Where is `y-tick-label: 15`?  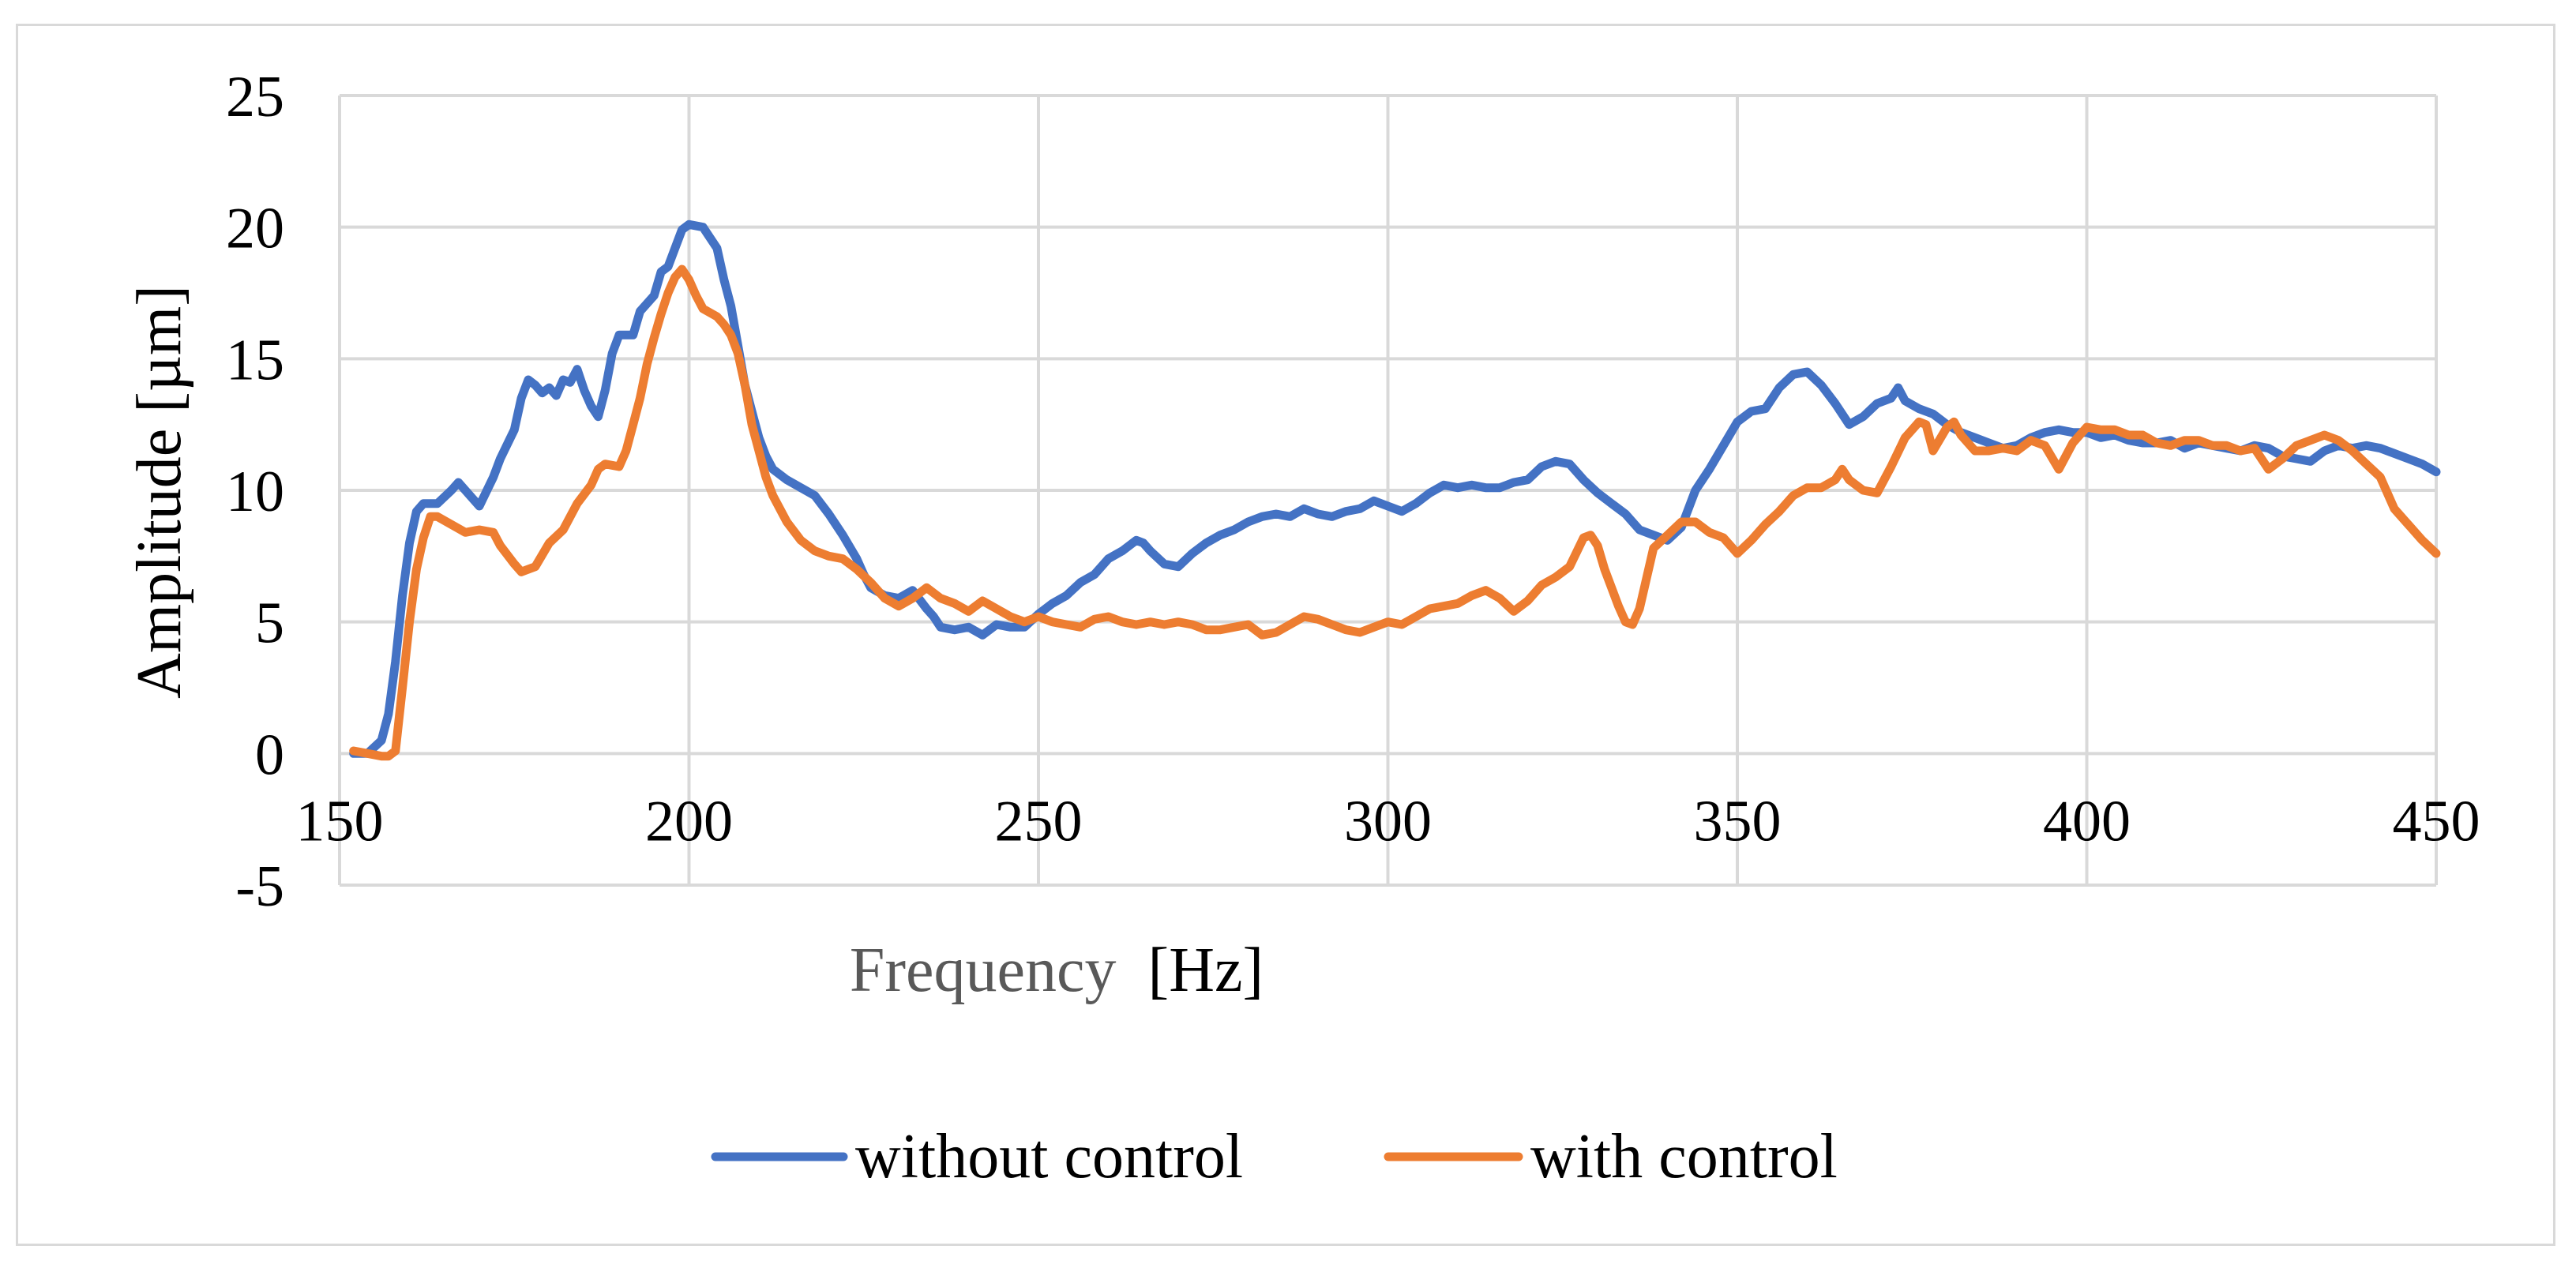 y-tick-label: 15 is located at coordinates (255, 360).